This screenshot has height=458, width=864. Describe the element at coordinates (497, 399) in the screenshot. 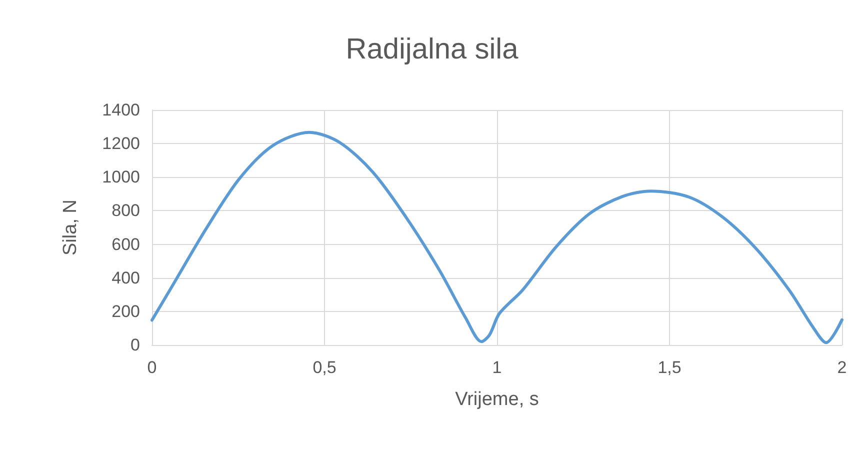

I see `x-axis-title: Vrijeme, s` at that location.